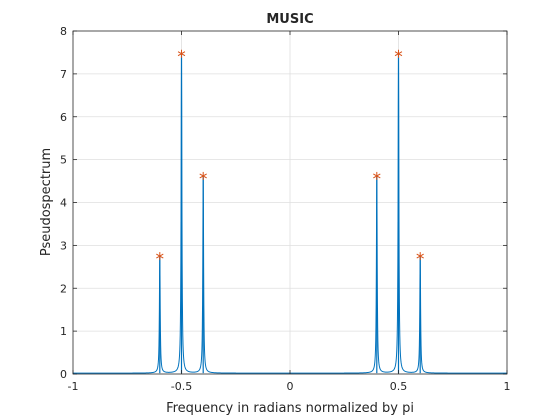  What do you see at coordinates (63, 203) in the screenshot?
I see `y-tick-label: 4` at bounding box center [63, 203].